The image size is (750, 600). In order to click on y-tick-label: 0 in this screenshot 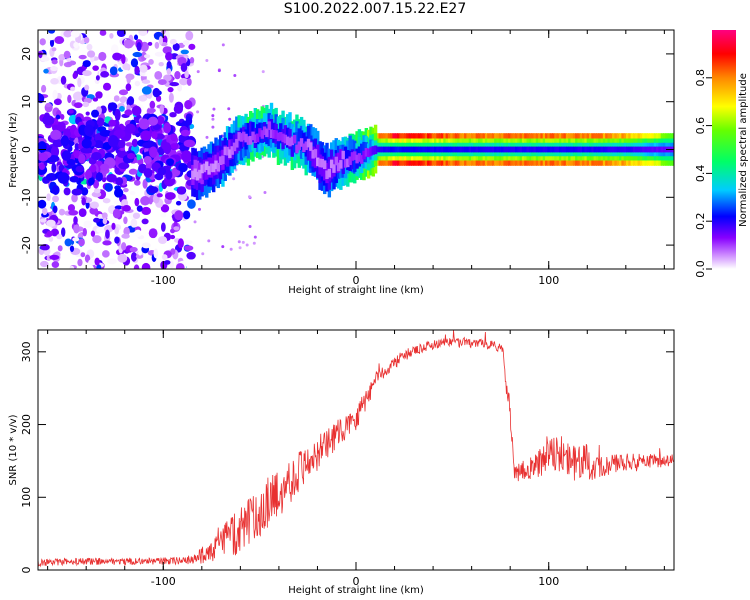, I will do `click(26, 570)`.